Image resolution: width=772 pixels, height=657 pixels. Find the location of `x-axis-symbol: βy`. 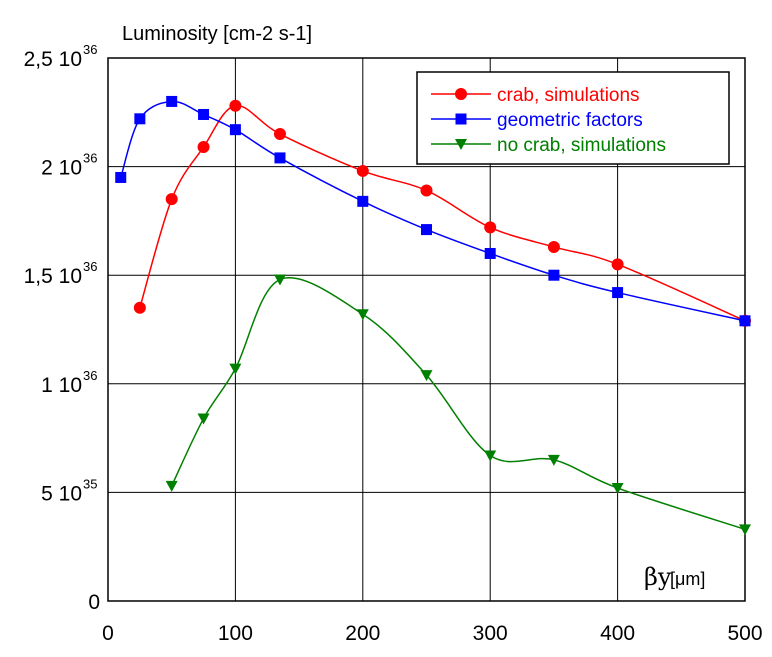

x-axis-symbol: βy is located at coordinates (658, 577).